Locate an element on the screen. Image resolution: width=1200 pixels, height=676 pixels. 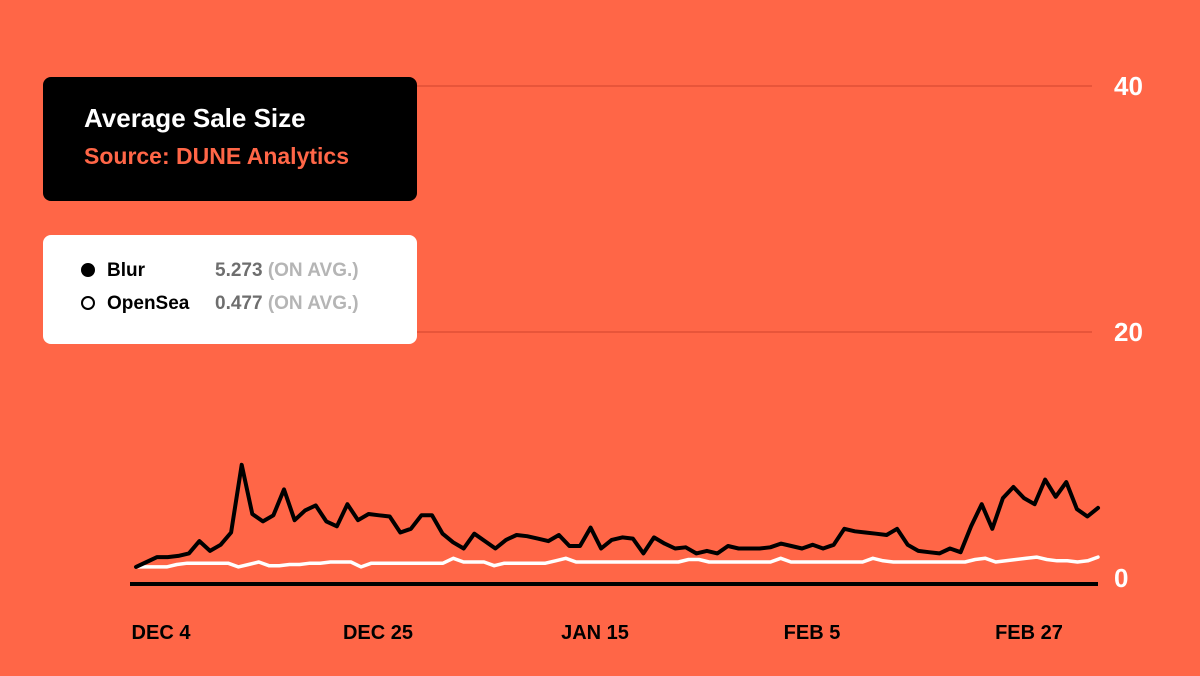
x-tick-label: FEB 27 is located at coordinates (1029, 633).